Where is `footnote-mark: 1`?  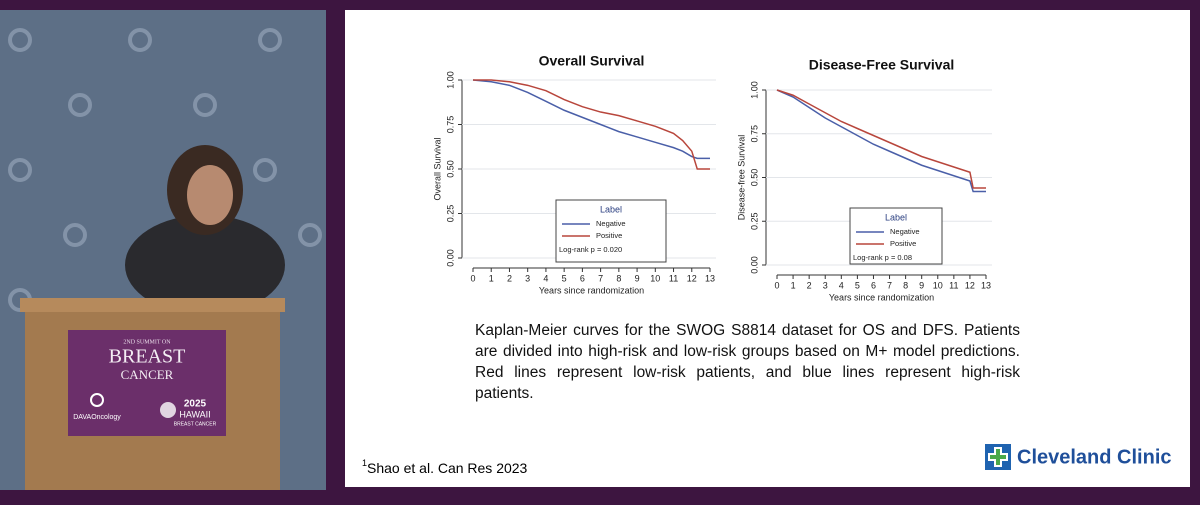
footnote-mark: 1 is located at coordinates (364, 463).